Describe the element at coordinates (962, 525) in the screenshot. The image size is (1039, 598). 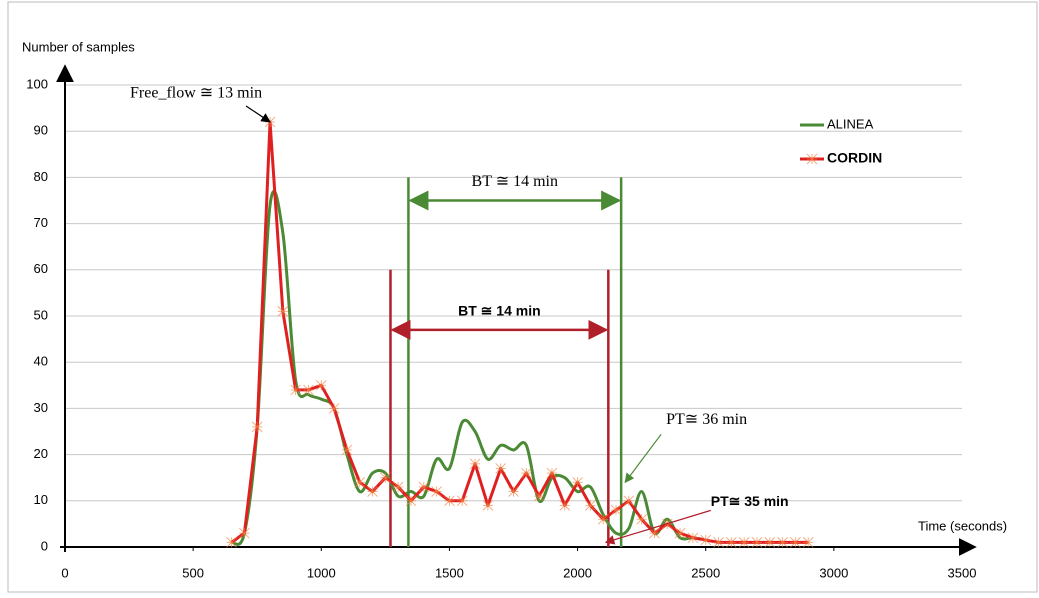
I see `x-axis-title: Time (seconds)` at that location.